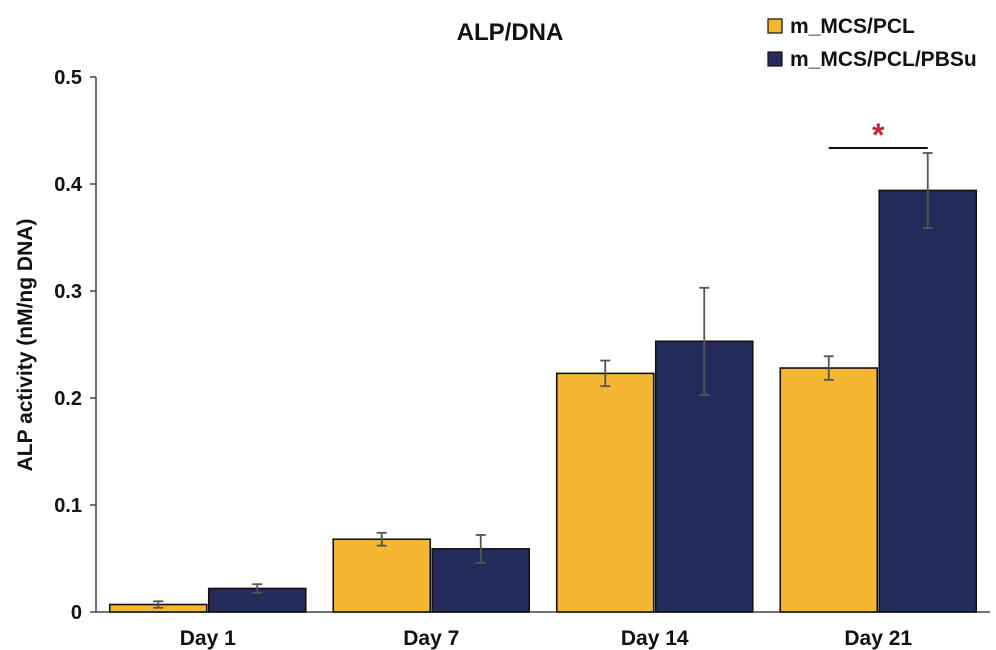 Image resolution: width=996 pixels, height=650 pixels. I want to click on chart-title: ALP/DNA, so click(510, 32).